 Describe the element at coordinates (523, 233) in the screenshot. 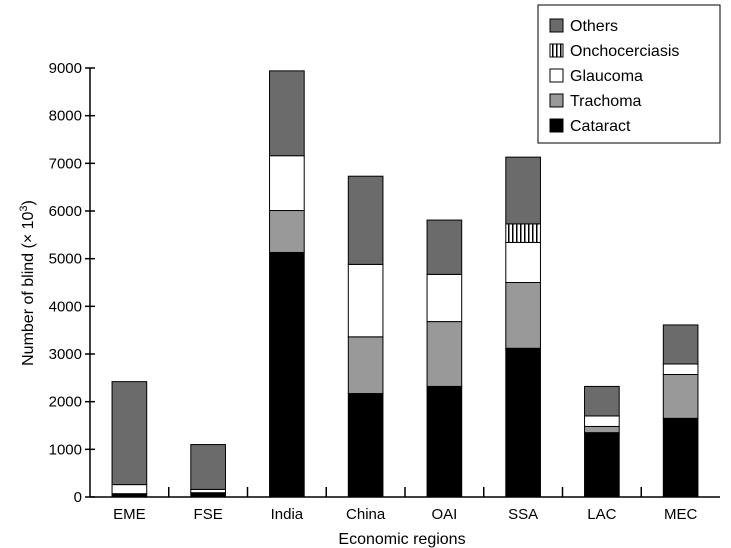

I see `bar-segment-onchocerciasis` at that location.